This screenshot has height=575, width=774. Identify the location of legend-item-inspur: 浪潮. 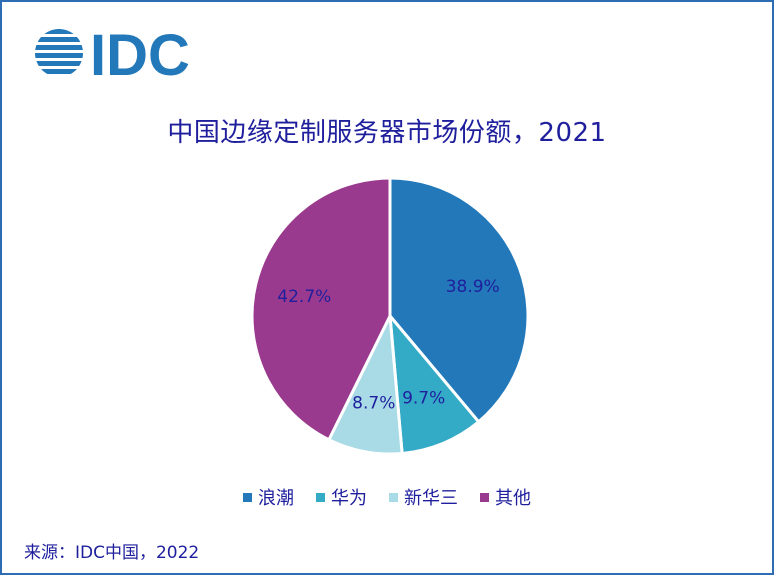
(268, 497).